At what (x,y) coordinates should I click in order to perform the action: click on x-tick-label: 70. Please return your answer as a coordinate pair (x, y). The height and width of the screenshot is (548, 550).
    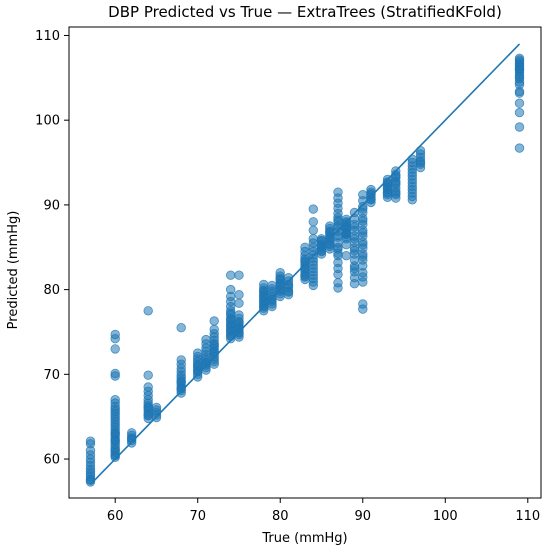
    Looking at the image, I should click on (197, 516).